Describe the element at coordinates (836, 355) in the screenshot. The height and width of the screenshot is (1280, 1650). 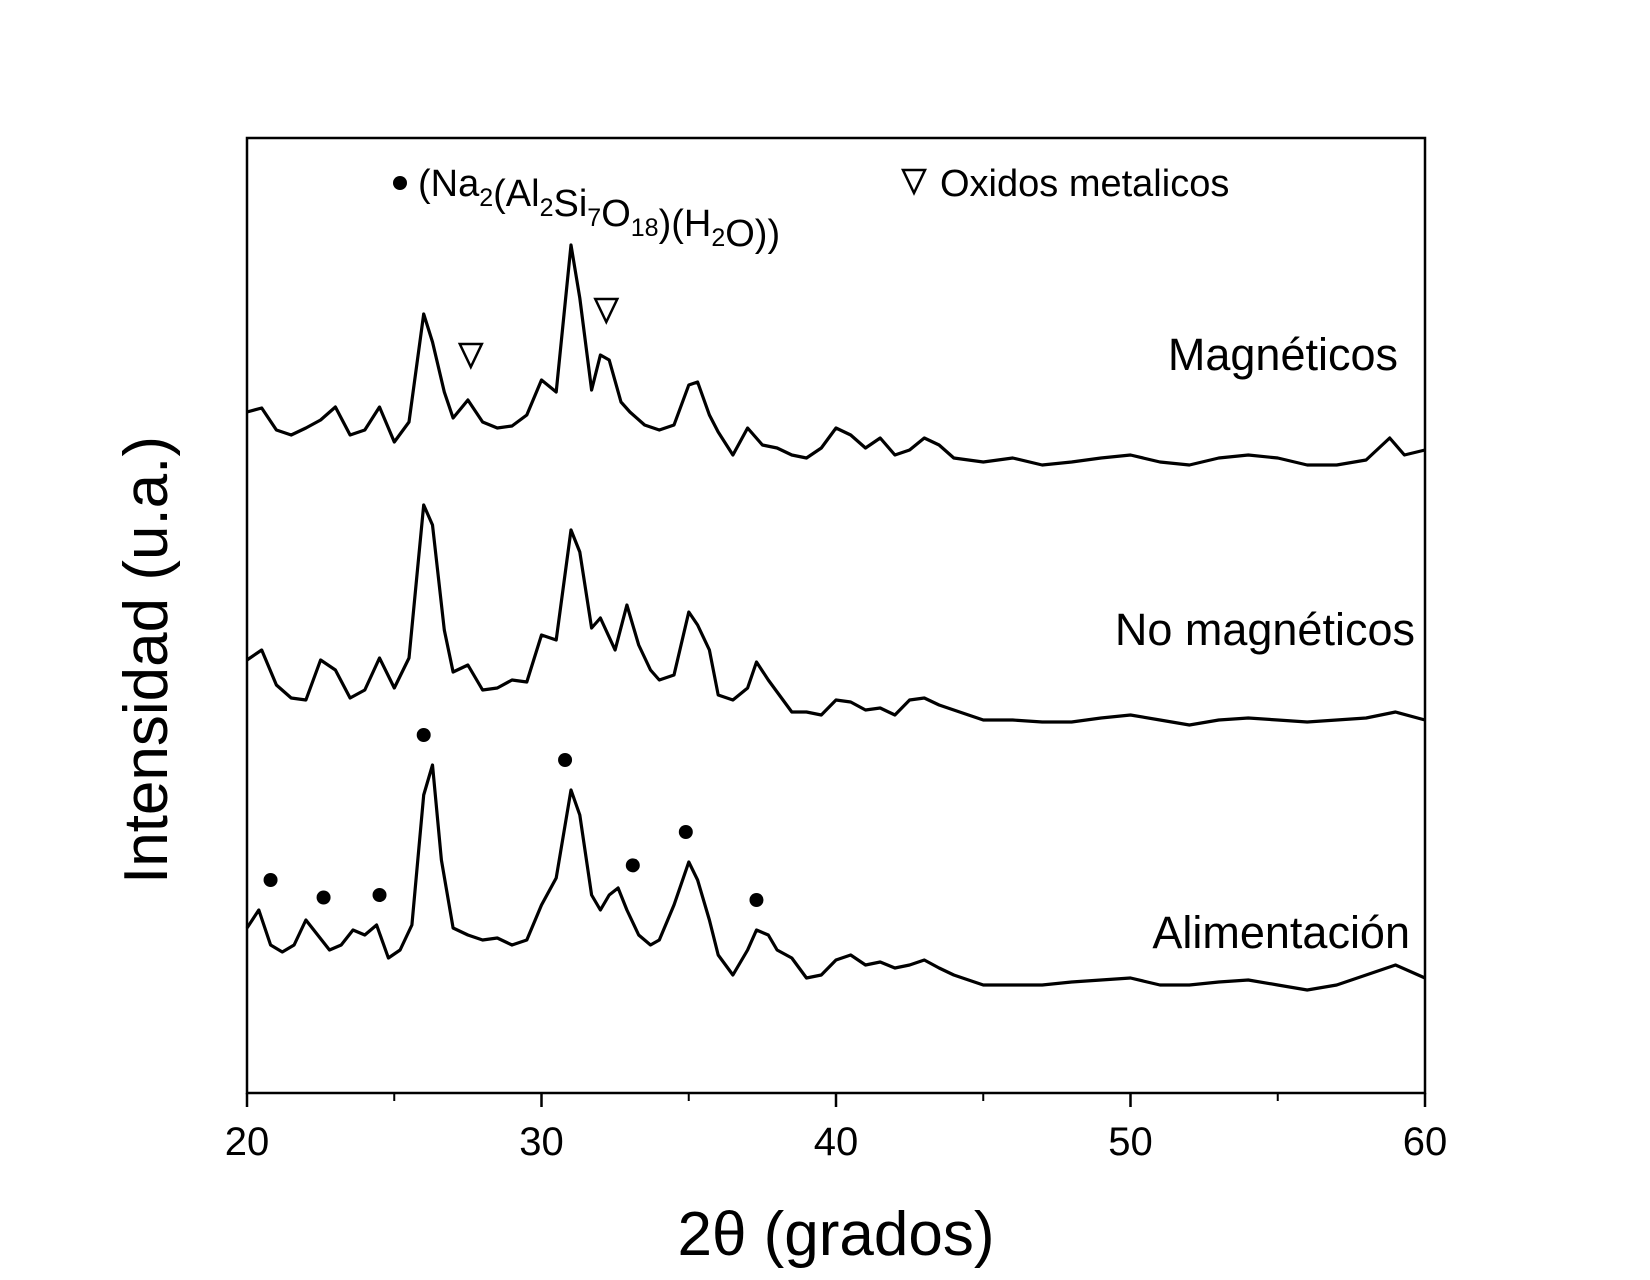
I see `series-line-magn-ticos` at that location.